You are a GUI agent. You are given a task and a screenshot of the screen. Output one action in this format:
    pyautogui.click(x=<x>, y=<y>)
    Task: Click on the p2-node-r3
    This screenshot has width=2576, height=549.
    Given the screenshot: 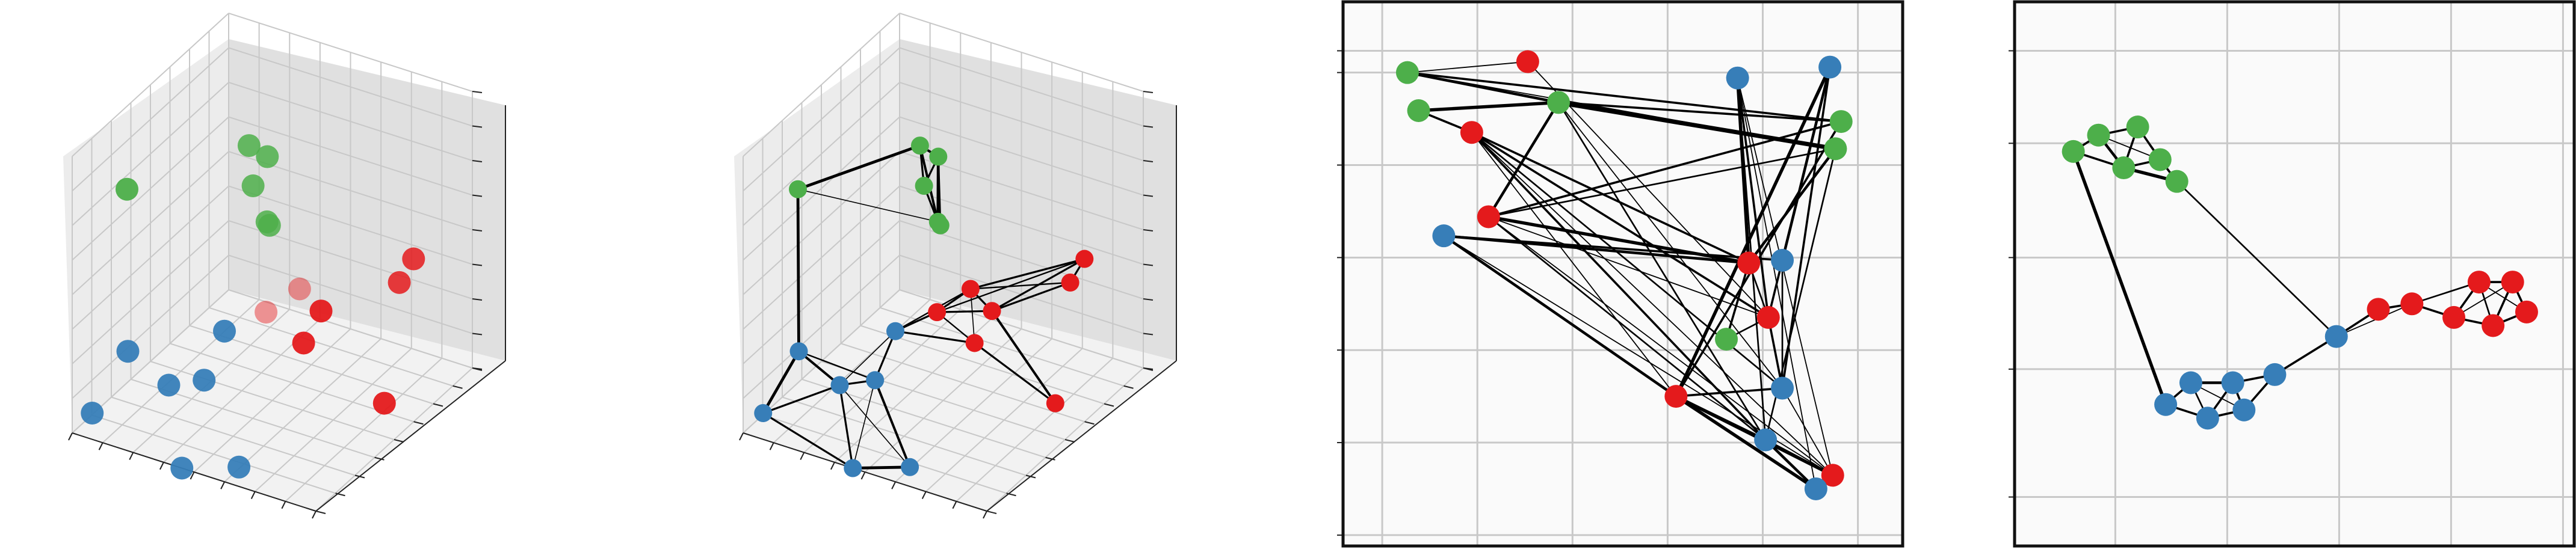 What is the action you would take?
    pyautogui.click(x=1488, y=216)
    